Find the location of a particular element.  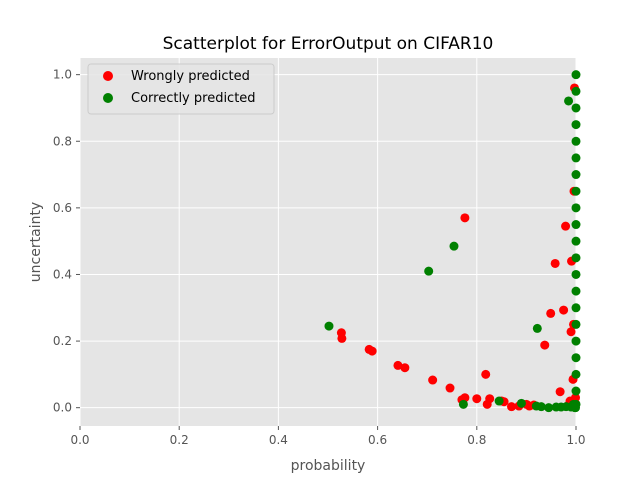

chart-title: Scatterplot for ErrorOutput on CIFAR10 is located at coordinates (328, 44).